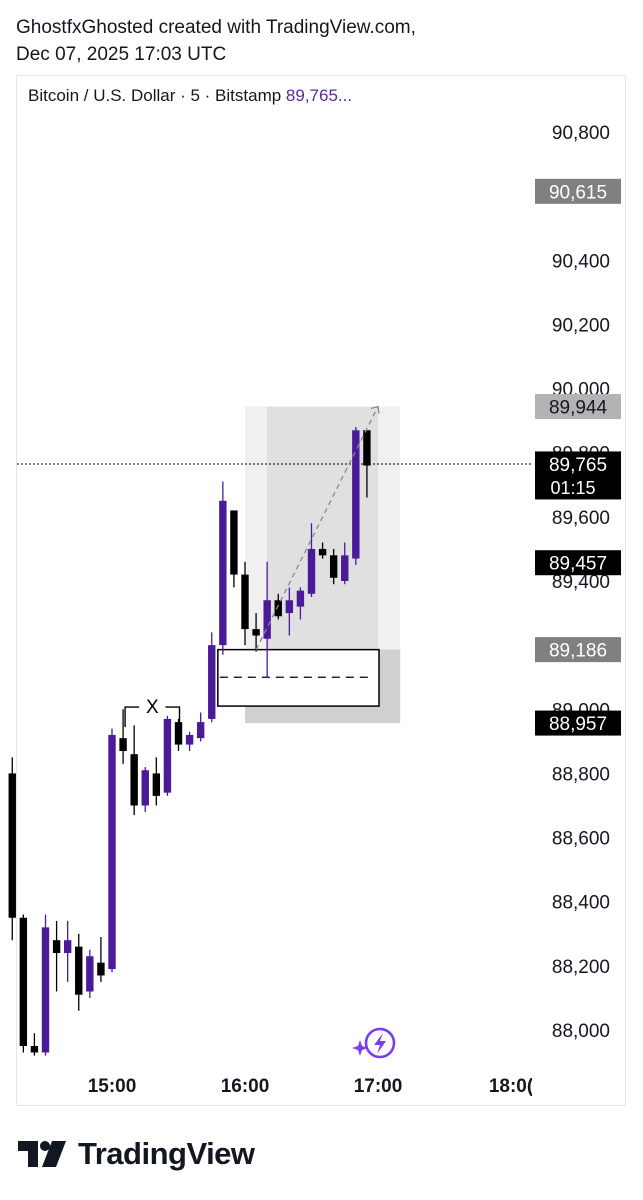 This screenshot has width=643, height=1200. I want to click on range-box-upper-shade, so click(322, 528).